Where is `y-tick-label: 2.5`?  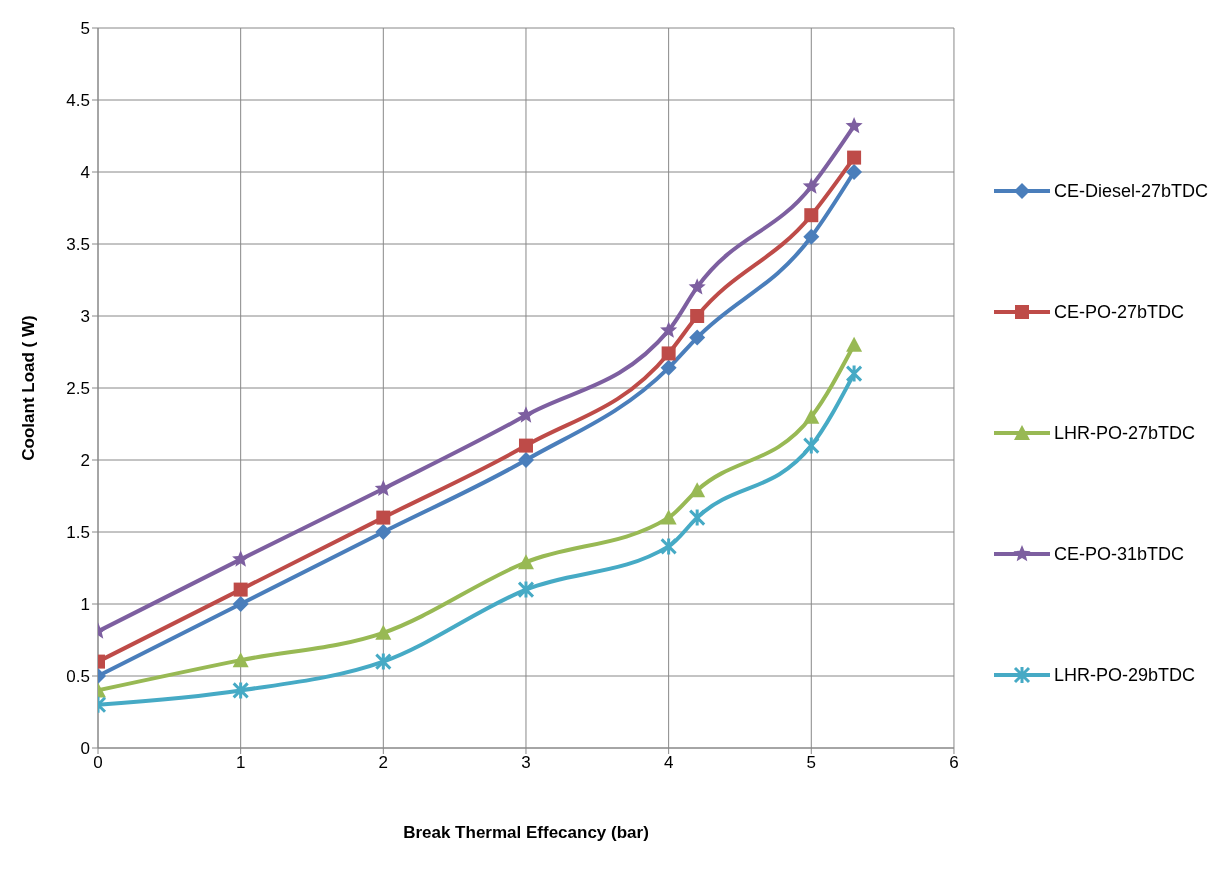
y-tick-label: 2.5 is located at coordinates (78, 389).